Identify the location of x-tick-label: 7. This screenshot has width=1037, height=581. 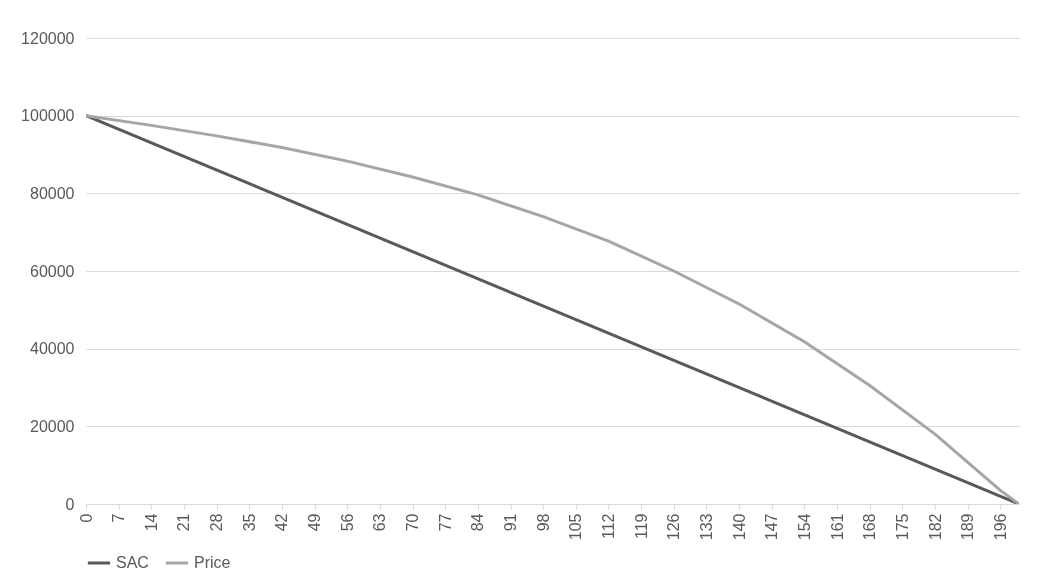
(119, 518).